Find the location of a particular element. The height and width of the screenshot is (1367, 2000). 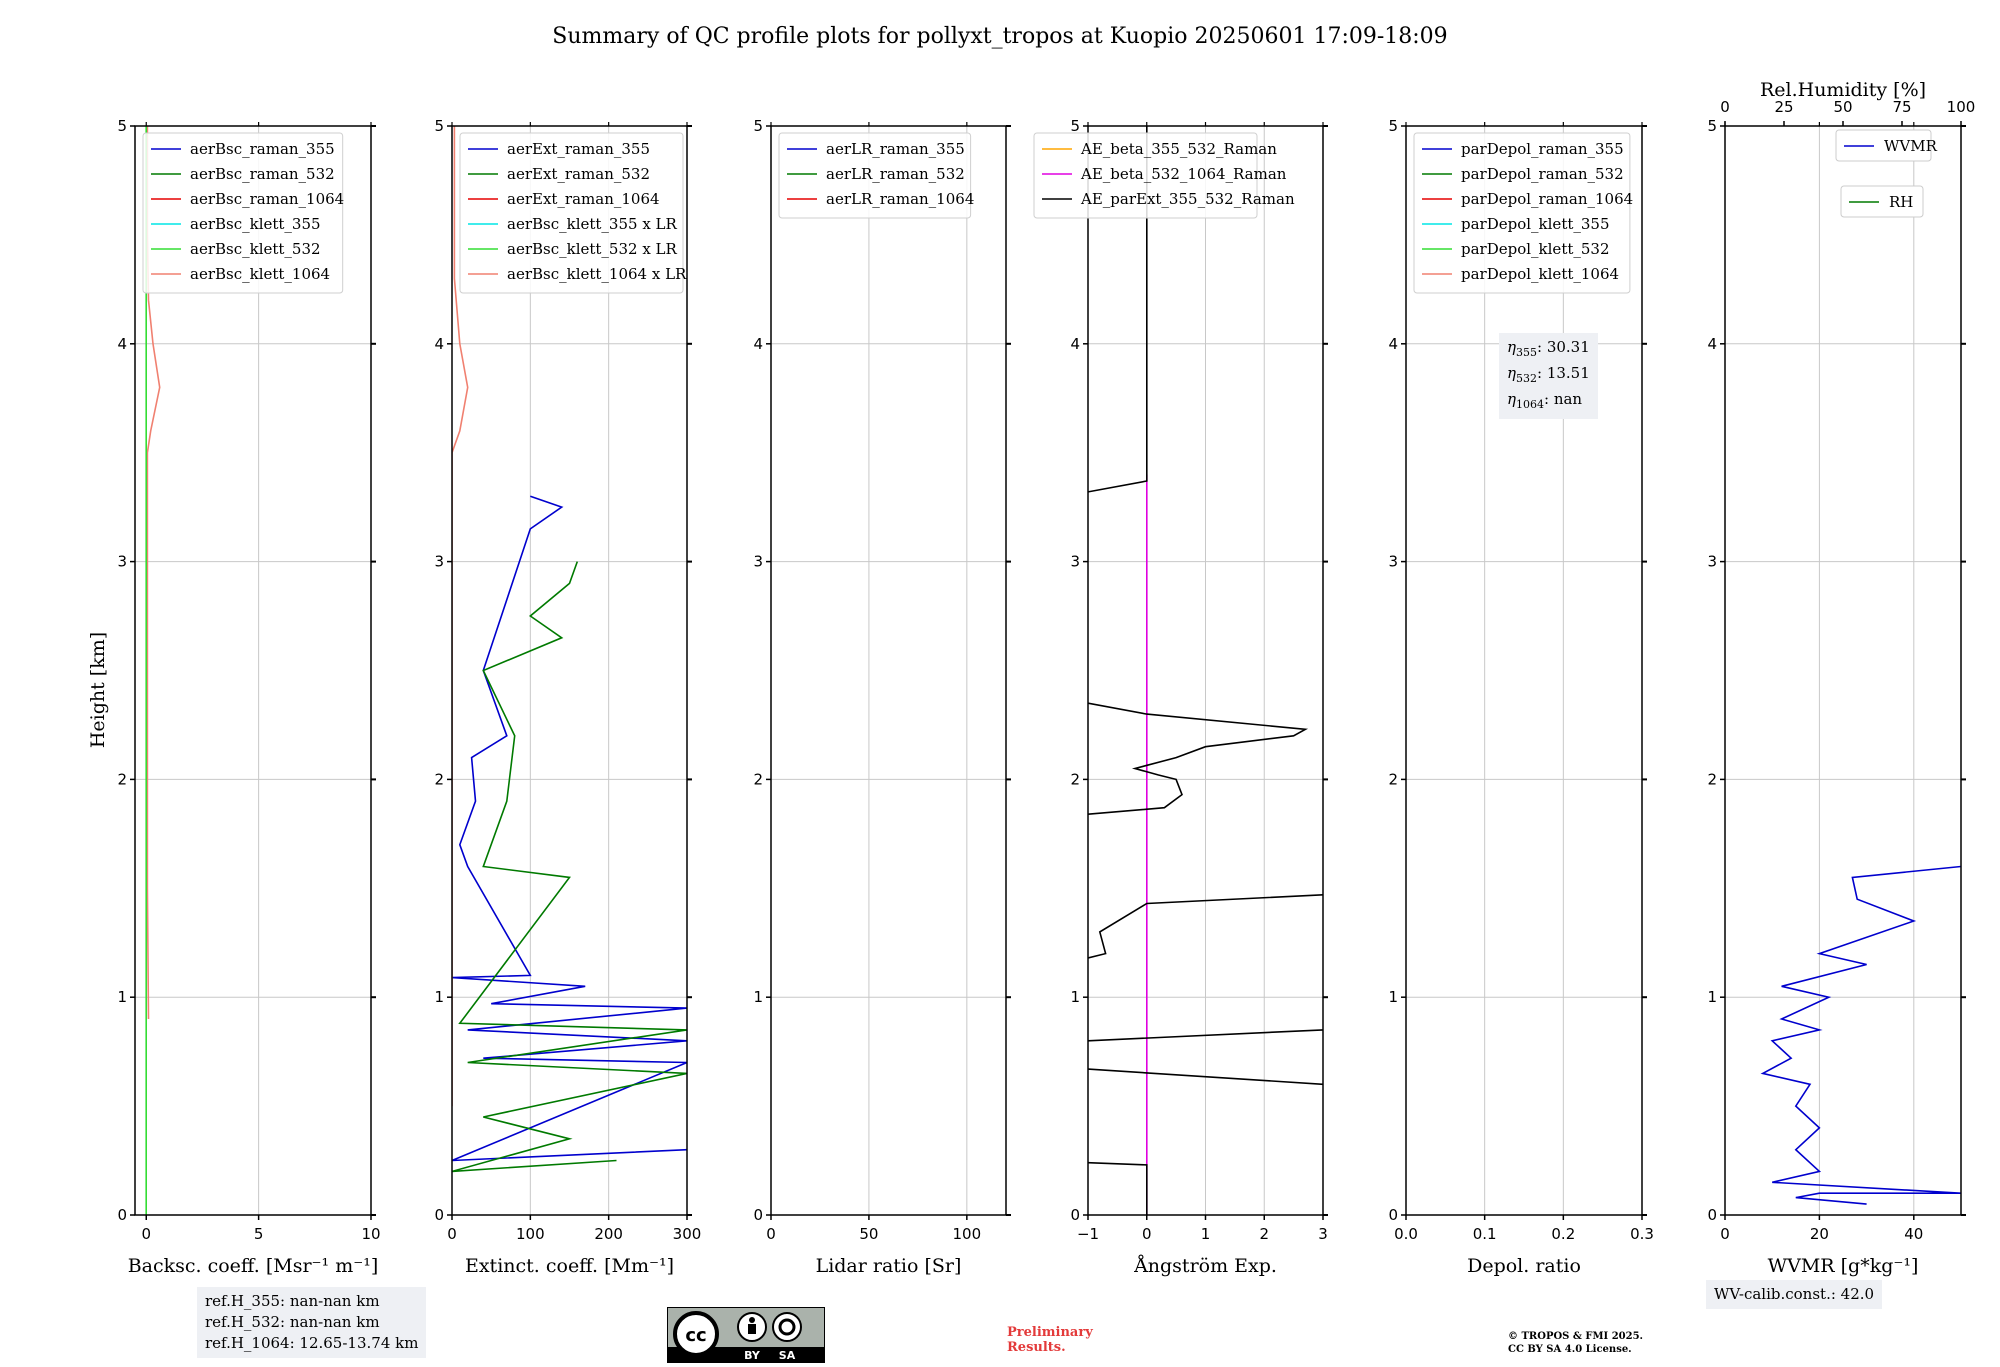

x-tick-label: 3 is located at coordinates (1323, 1234).